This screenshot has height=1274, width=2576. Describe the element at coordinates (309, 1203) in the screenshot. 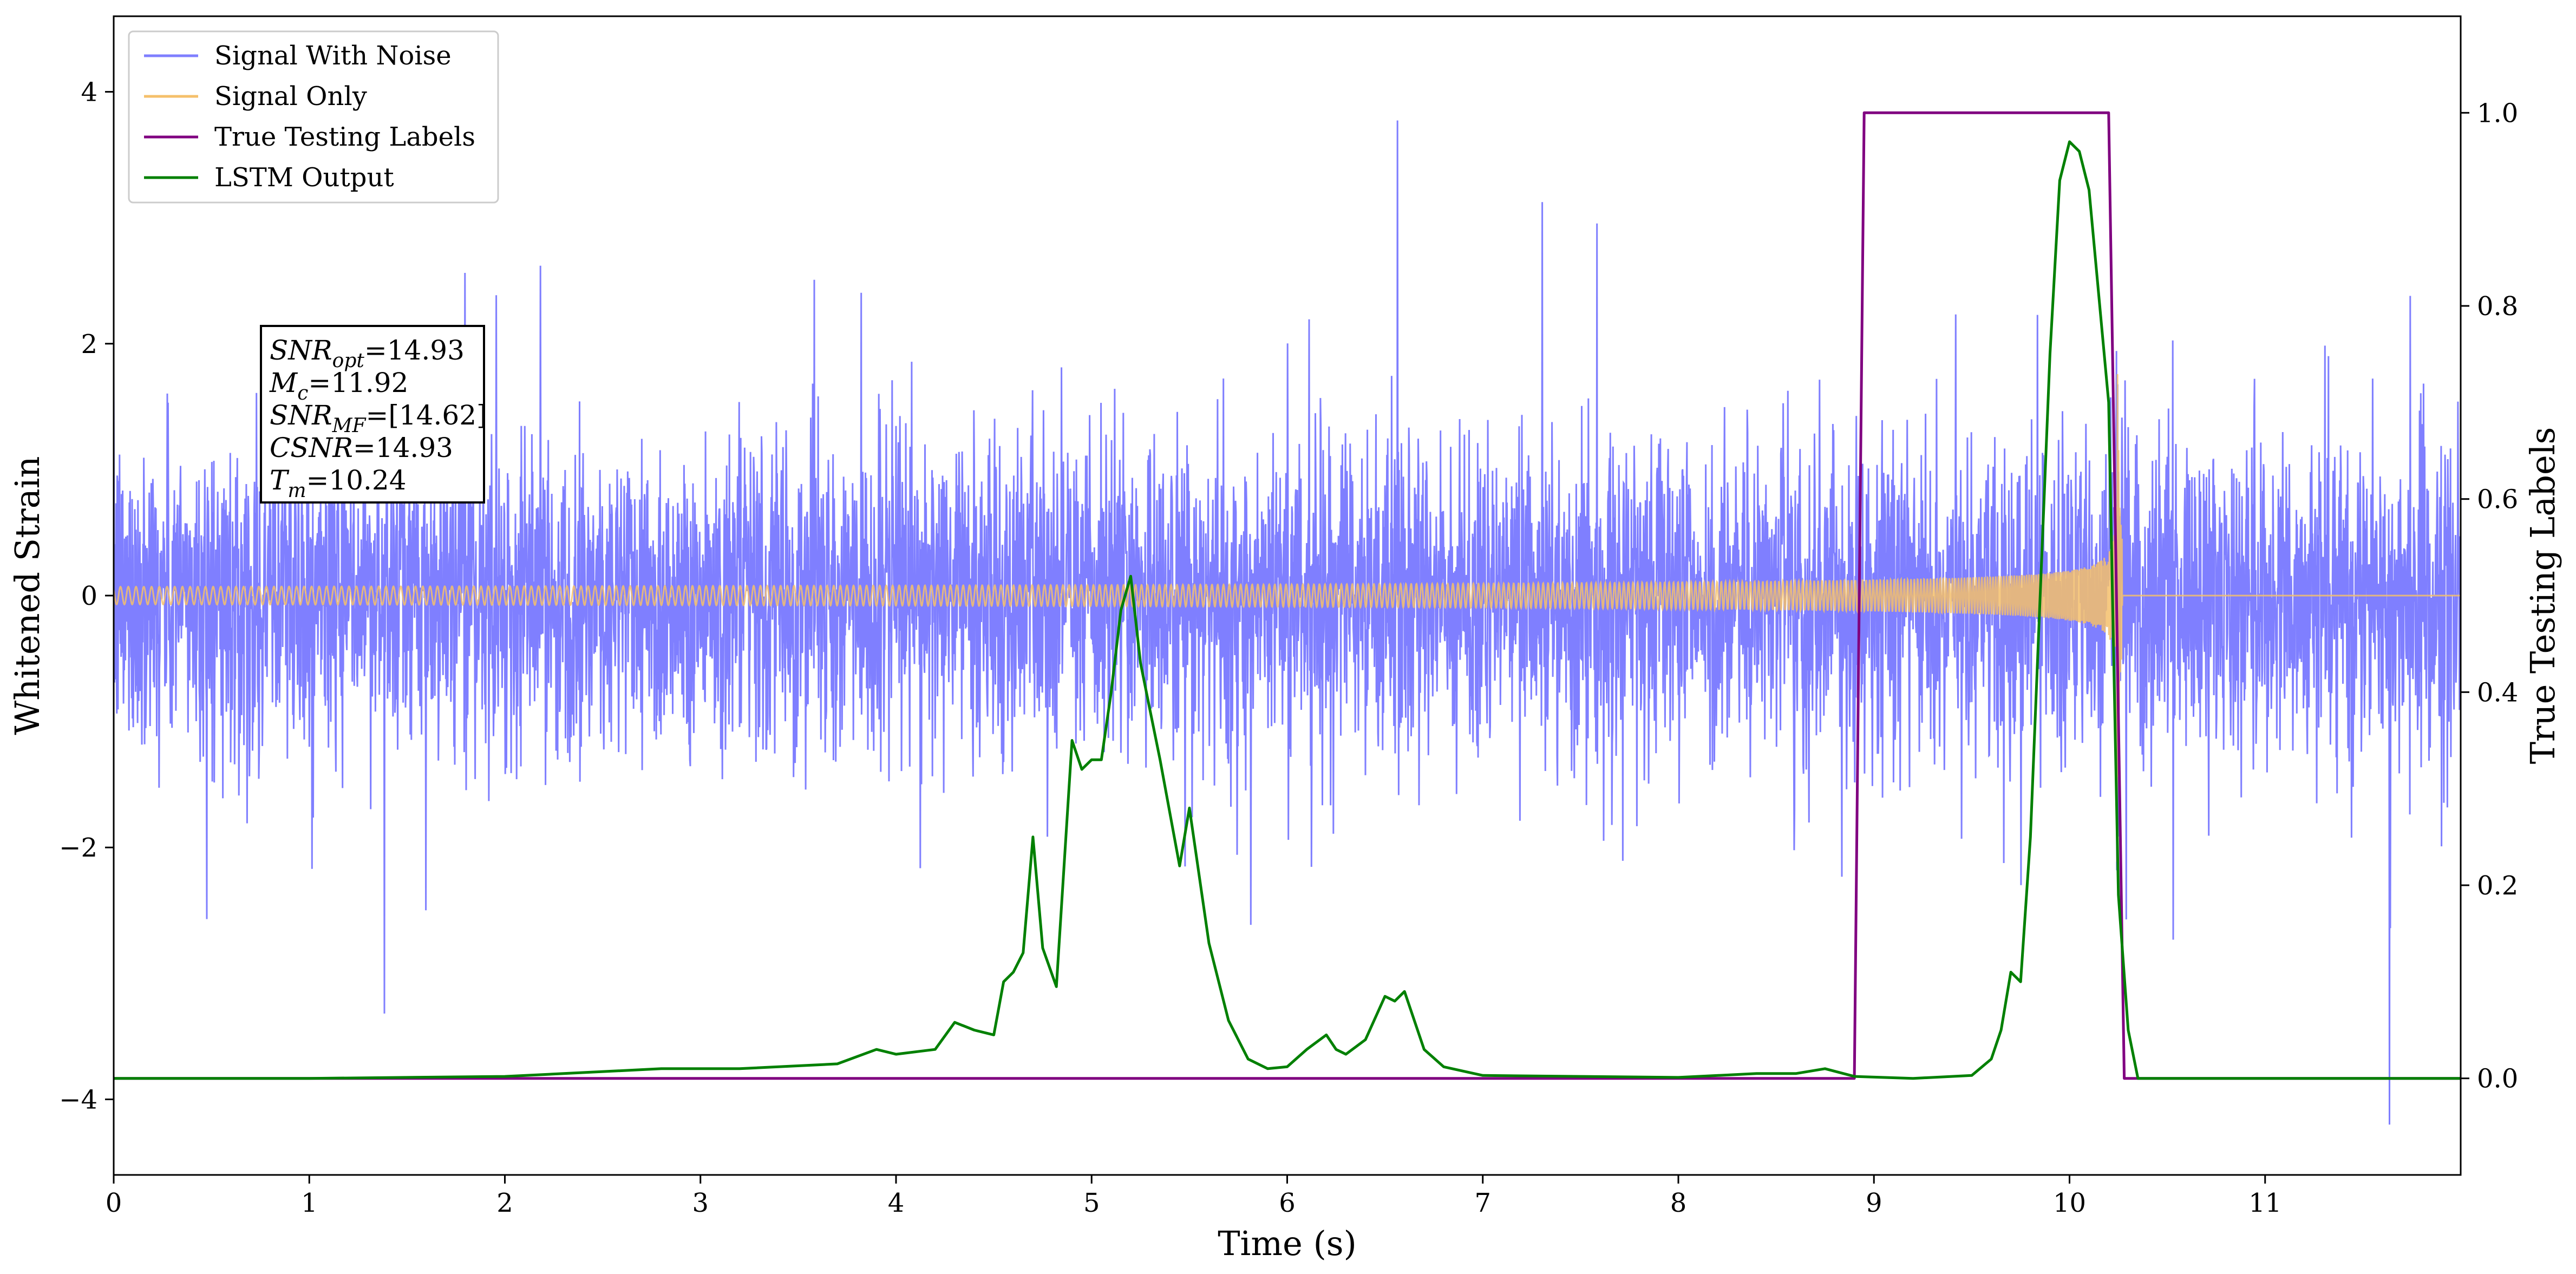

I see `x-tick-label: 1` at that location.